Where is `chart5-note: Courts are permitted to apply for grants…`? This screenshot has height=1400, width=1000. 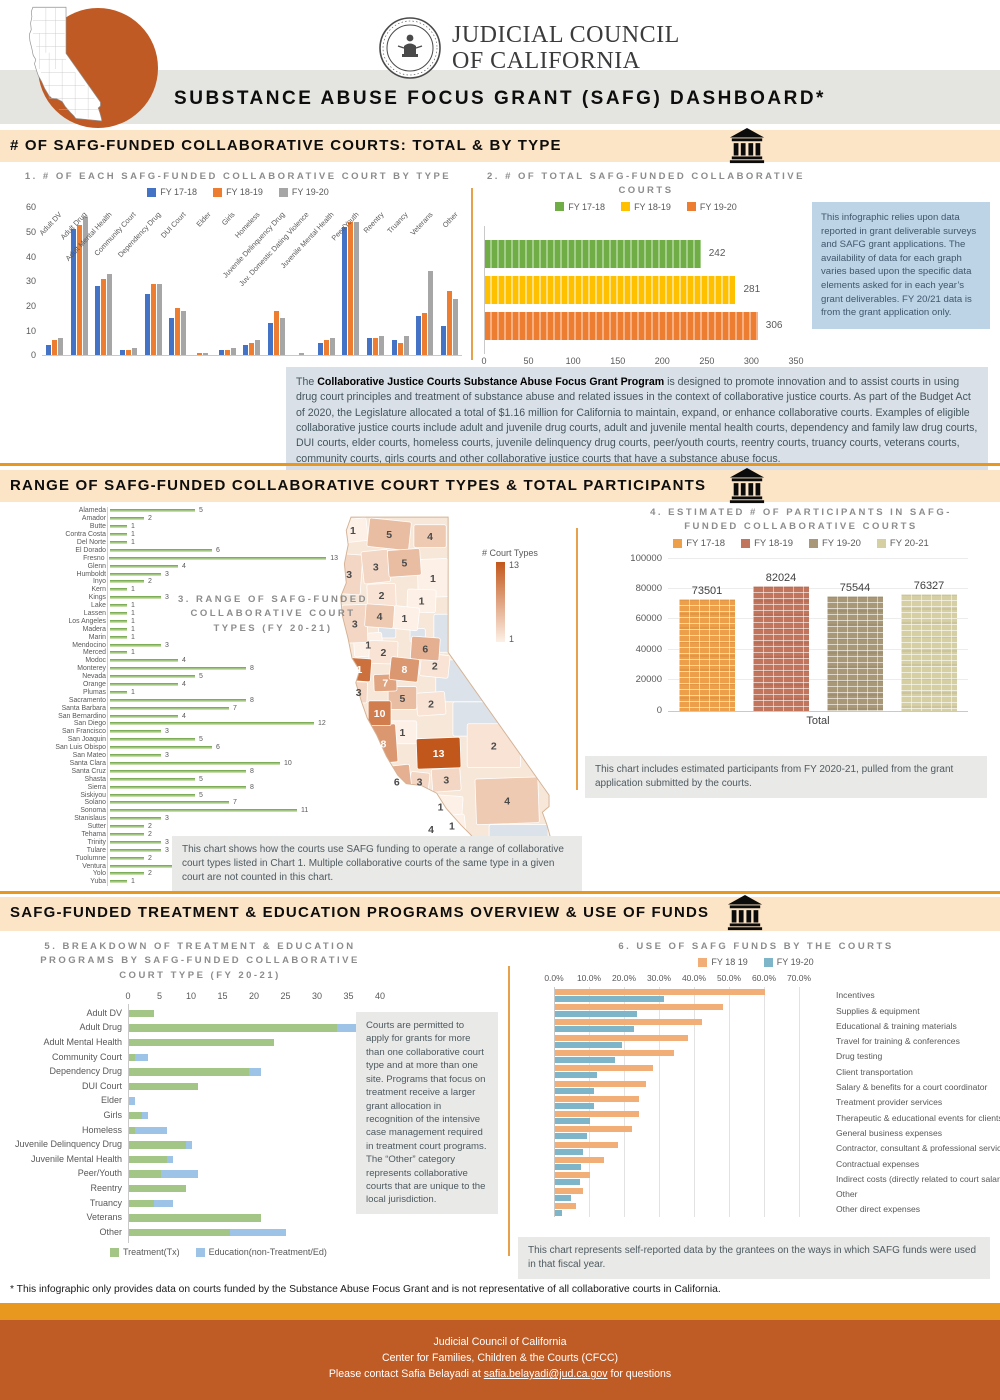 chart5-note: Courts are permitted to apply for grants… is located at coordinates (427, 1113).